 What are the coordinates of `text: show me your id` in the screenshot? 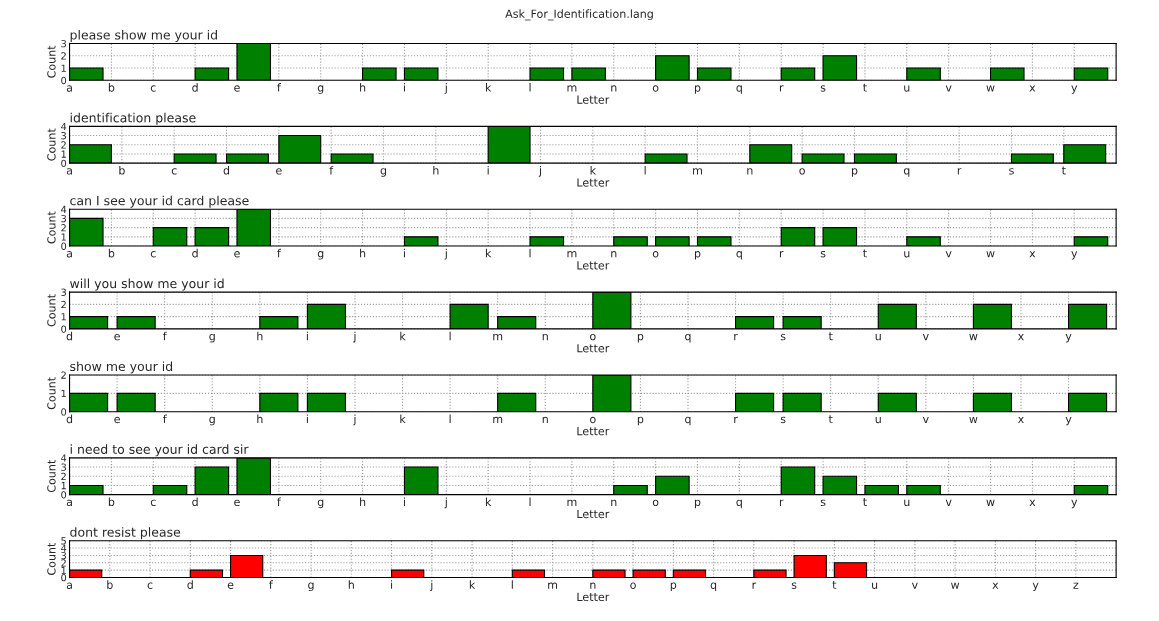 It's located at (121, 367).